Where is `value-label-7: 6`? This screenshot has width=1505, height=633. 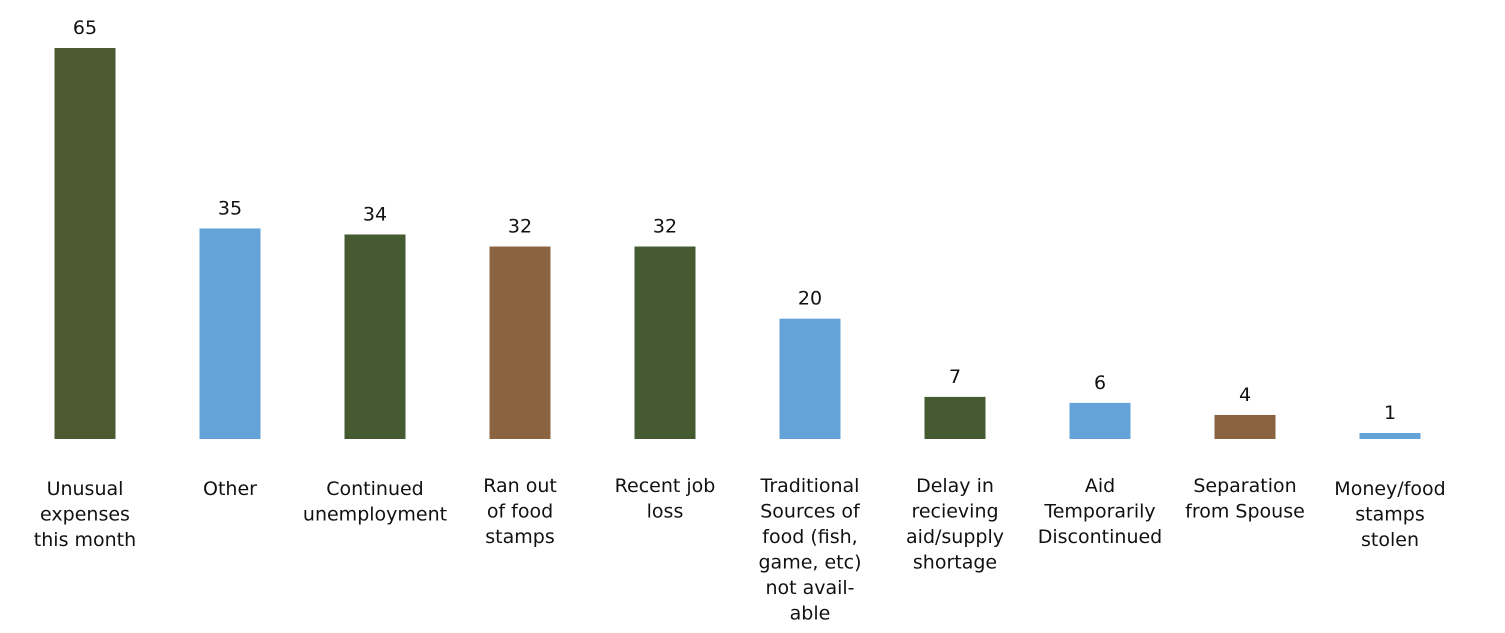
value-label-7: 6 is located at coordinates (1100, 383).